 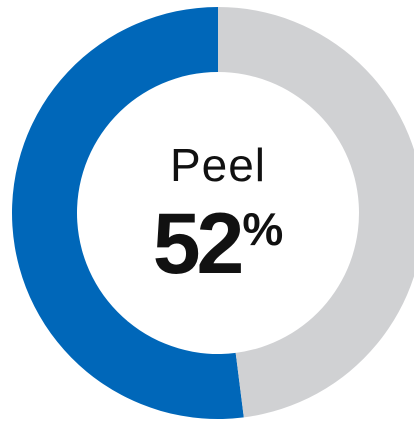 What do you see at coordinates (198, 244) in the screenshot?
I see `center-percentage-value: 52` at bounding box center [198, 244].